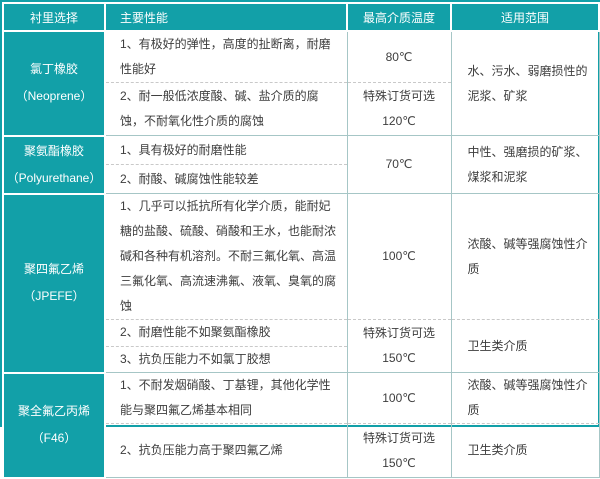 The height and width of the screenshot is (479, 600). I want to click on performance-cell: 1、不耐发烟硝酸、丁基锂，其他化学性能与聚四氟乙烯基本相同, so click(226, 398).